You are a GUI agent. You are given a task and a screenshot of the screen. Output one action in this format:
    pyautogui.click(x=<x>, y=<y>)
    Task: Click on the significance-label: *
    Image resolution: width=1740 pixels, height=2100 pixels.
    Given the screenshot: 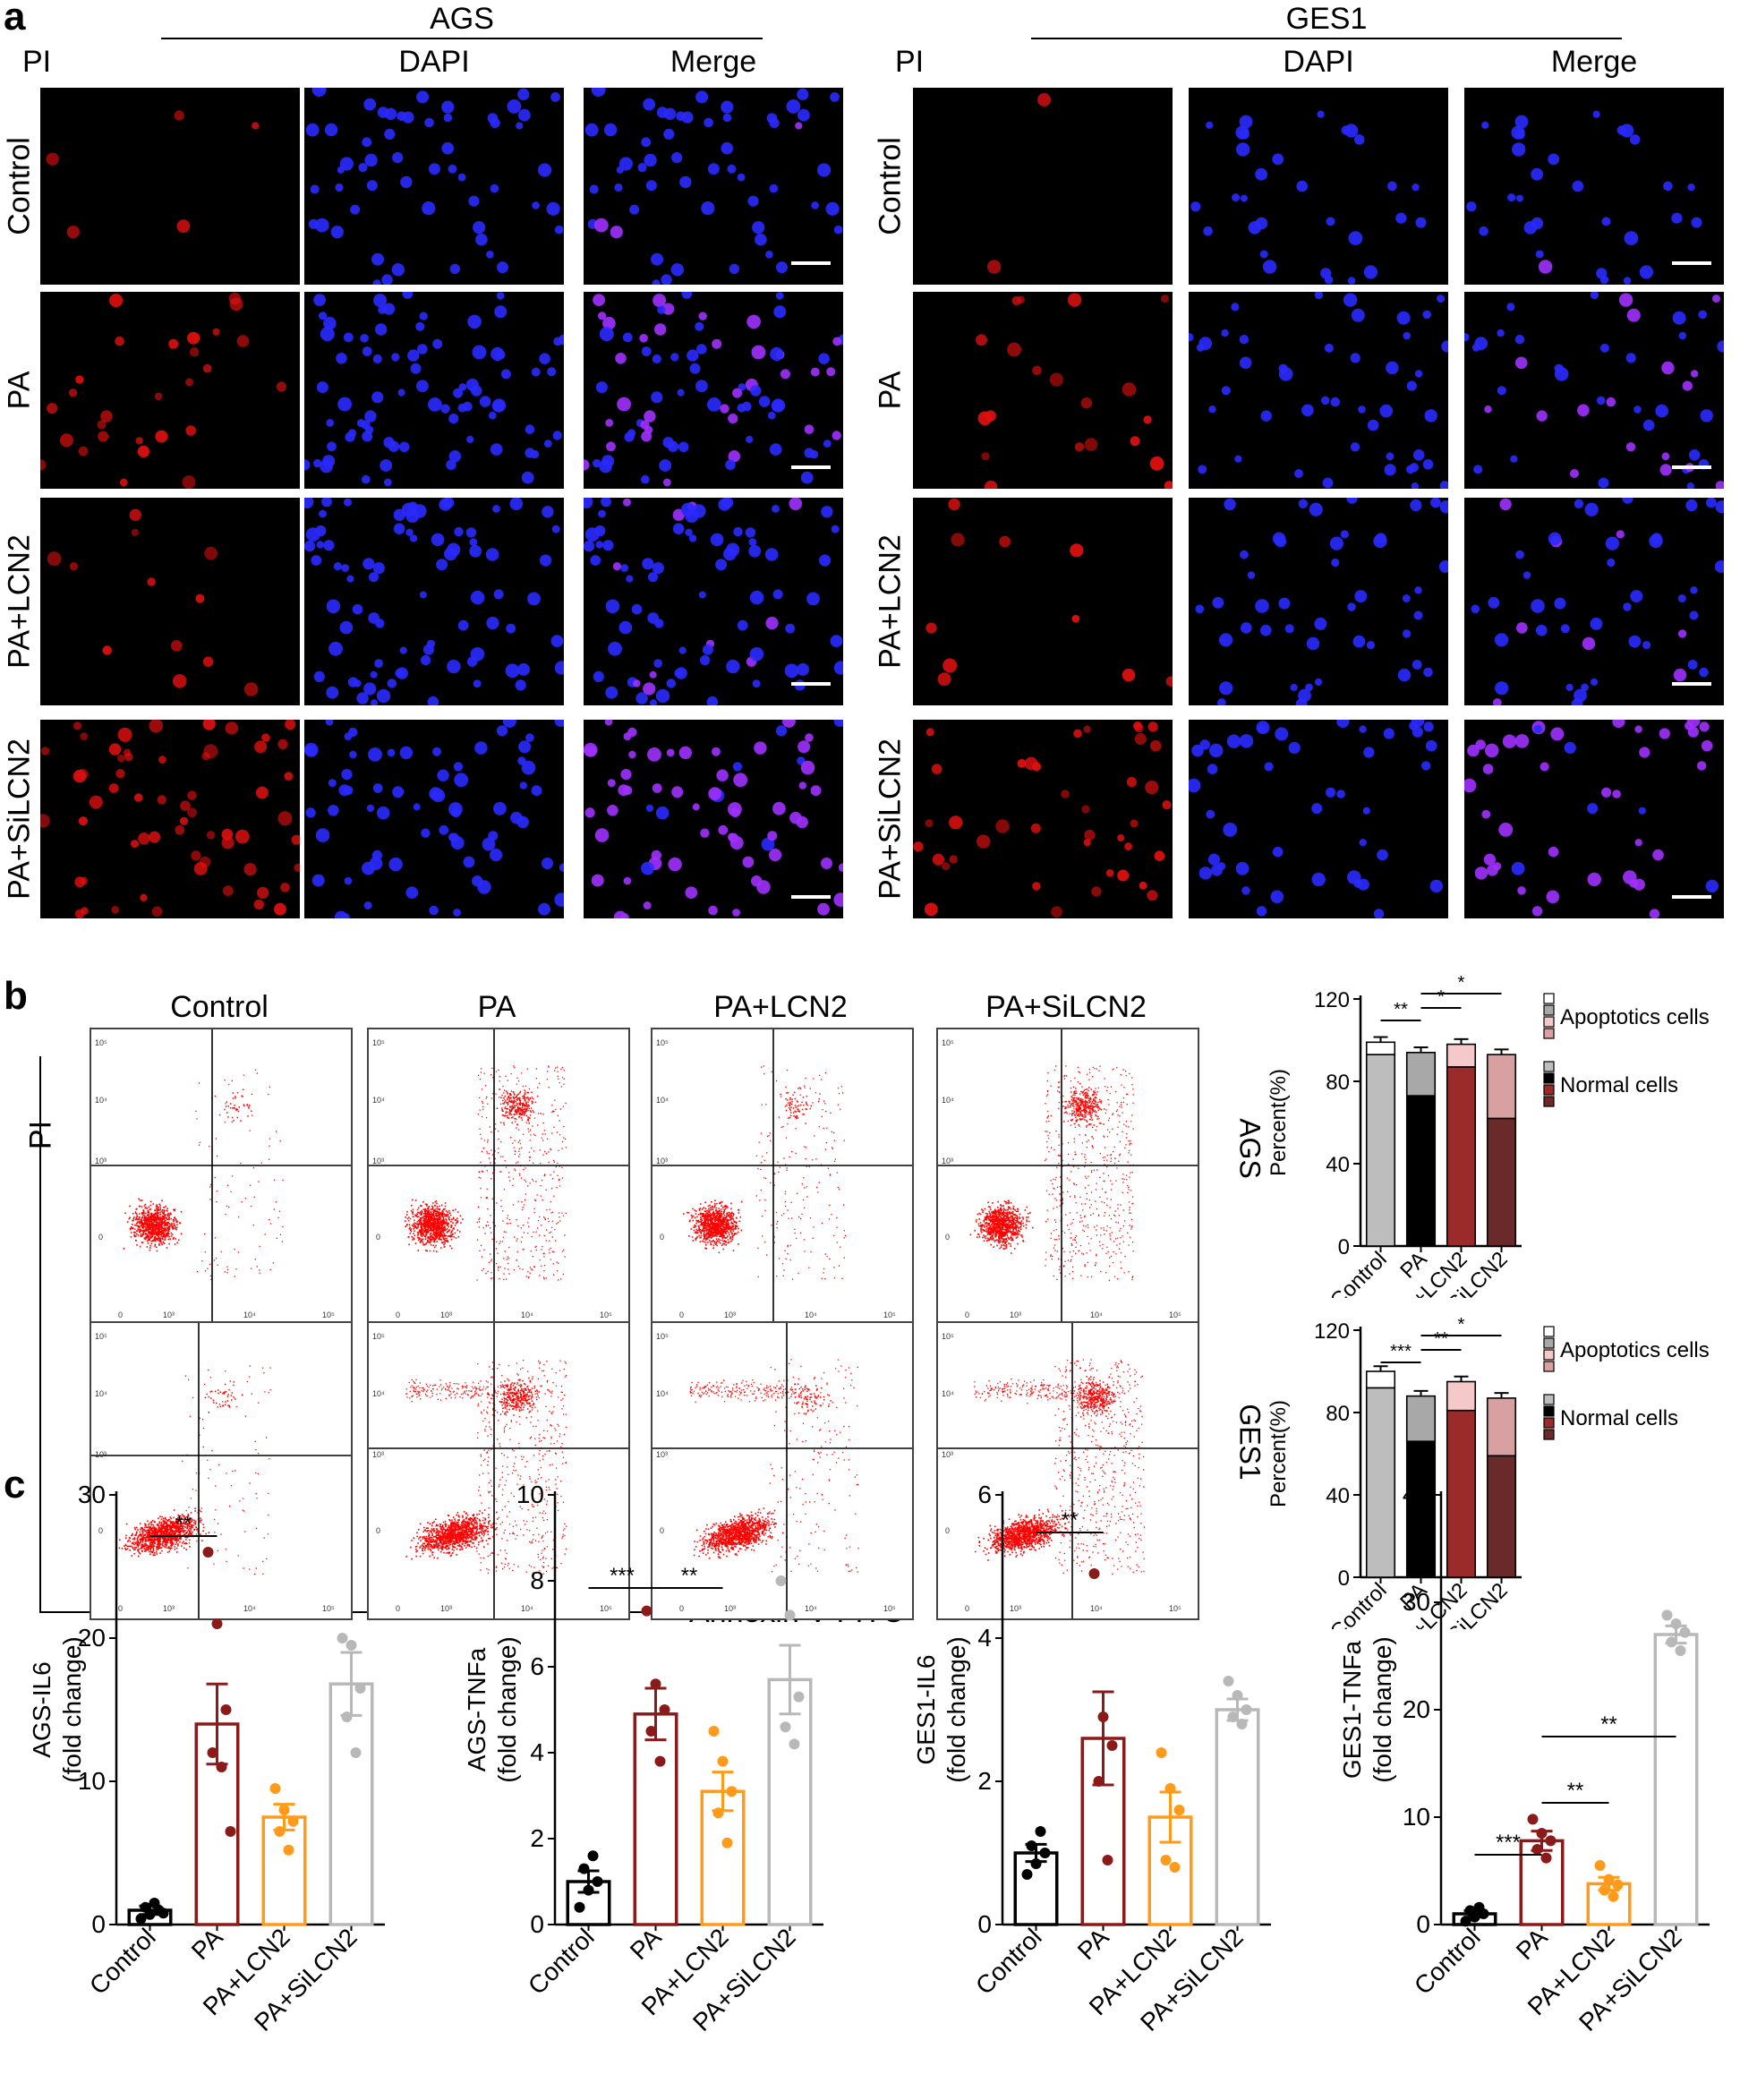 What is the action you would take?
    pyautogui.click(x=1461, y=1325)
    